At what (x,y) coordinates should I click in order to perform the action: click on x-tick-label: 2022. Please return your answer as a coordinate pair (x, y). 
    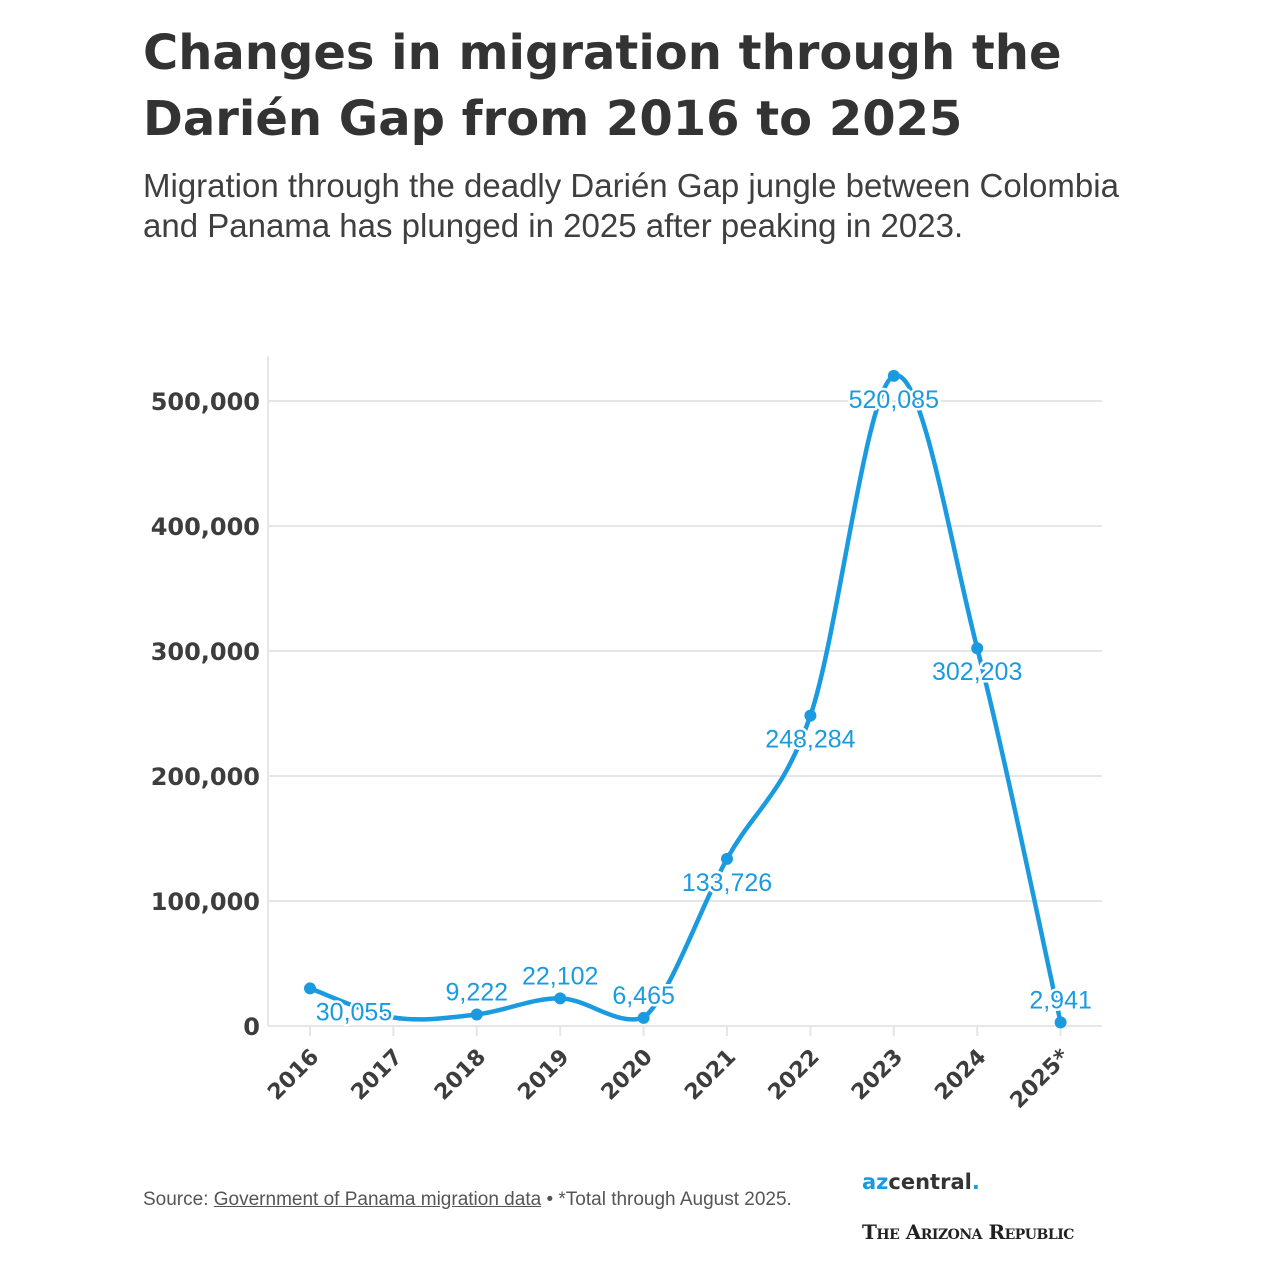
    Looking at the image, I should click on (794, 1075).